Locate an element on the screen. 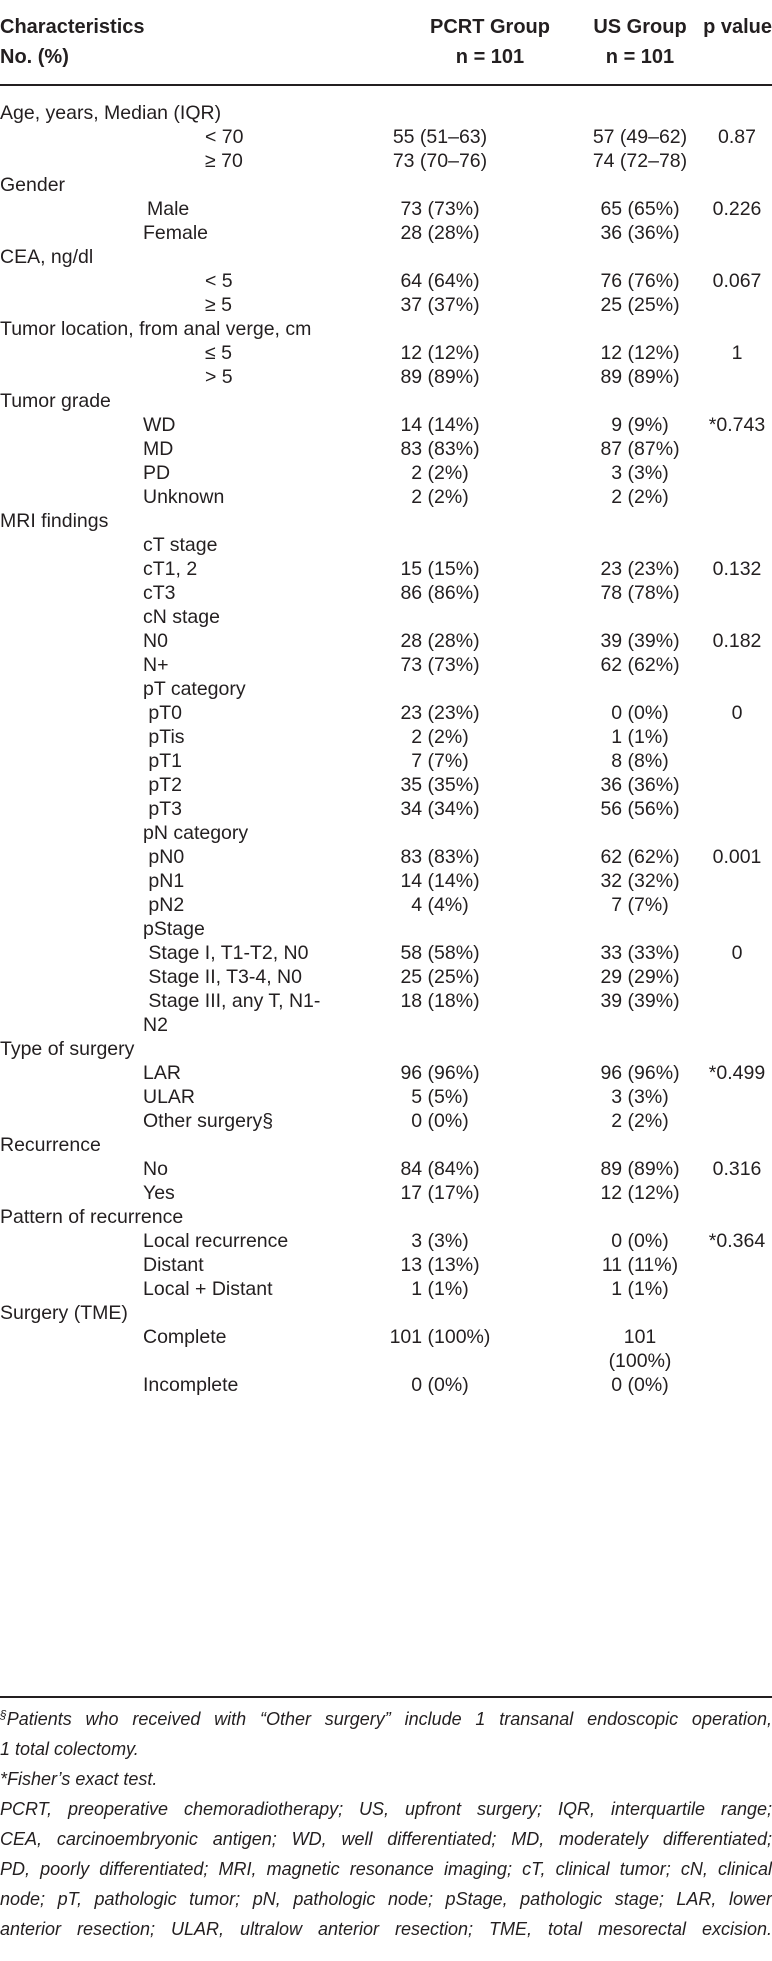 The width and height of the screenshot is (772, 1961). header-us-group: US Group n = 101 is located at coordinates (640, 42).